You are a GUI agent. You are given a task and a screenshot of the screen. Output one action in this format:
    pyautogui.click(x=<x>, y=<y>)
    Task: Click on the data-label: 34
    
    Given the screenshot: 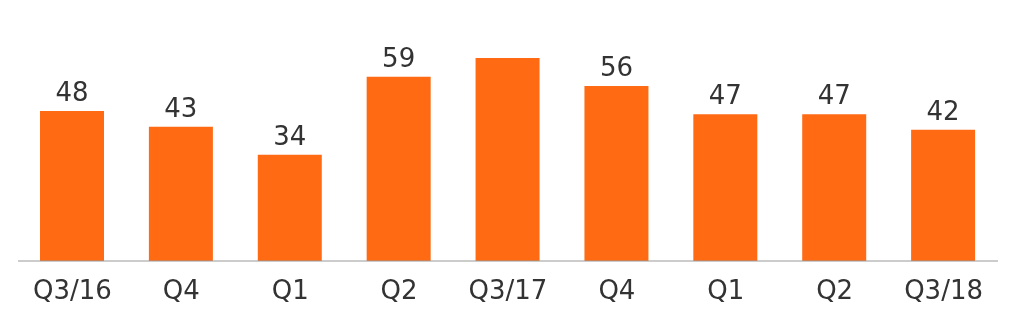 What is the action you would take?
    pyautogui.click(x=290, y=135)
    